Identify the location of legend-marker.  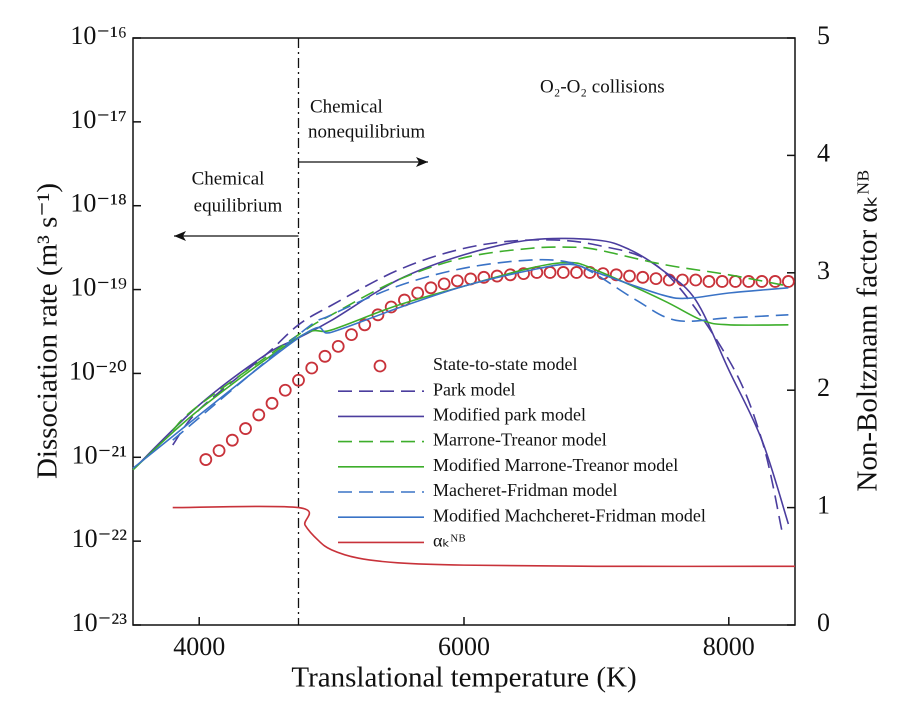
(380, 366).